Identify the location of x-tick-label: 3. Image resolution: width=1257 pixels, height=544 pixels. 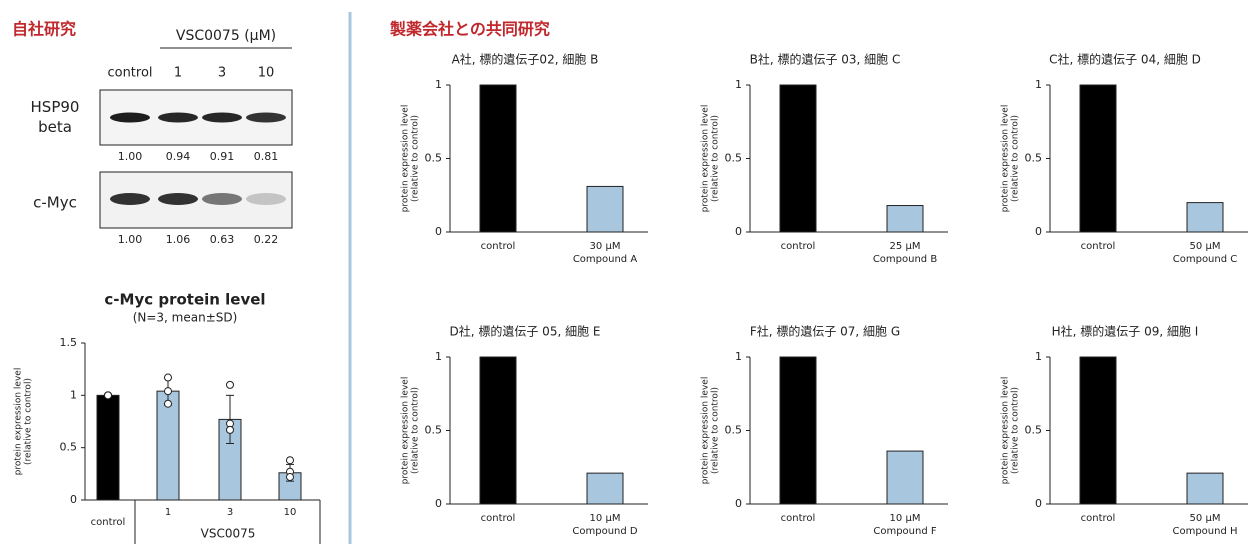
(230, 512).